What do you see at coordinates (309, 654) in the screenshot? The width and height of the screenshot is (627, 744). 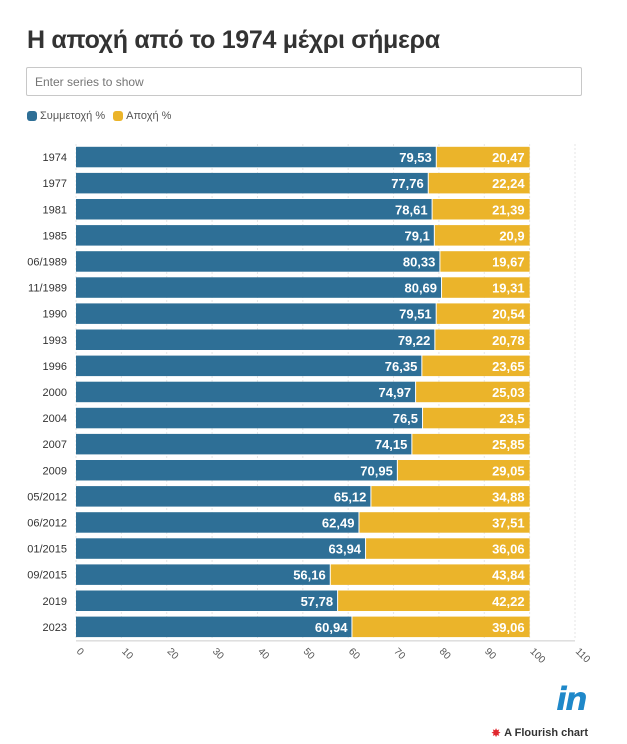 I see `x-tick-label: 50` at bounding box center [309, 654].